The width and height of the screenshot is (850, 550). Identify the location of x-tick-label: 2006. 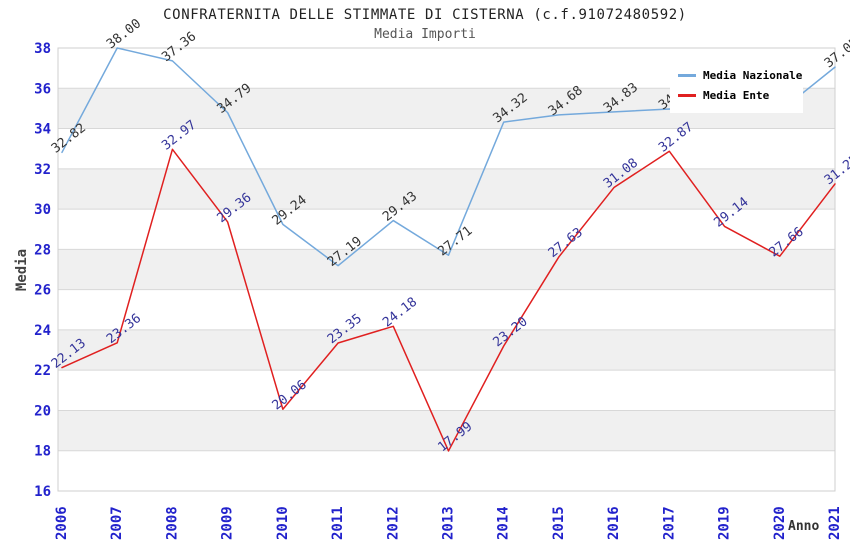
(62, 523).